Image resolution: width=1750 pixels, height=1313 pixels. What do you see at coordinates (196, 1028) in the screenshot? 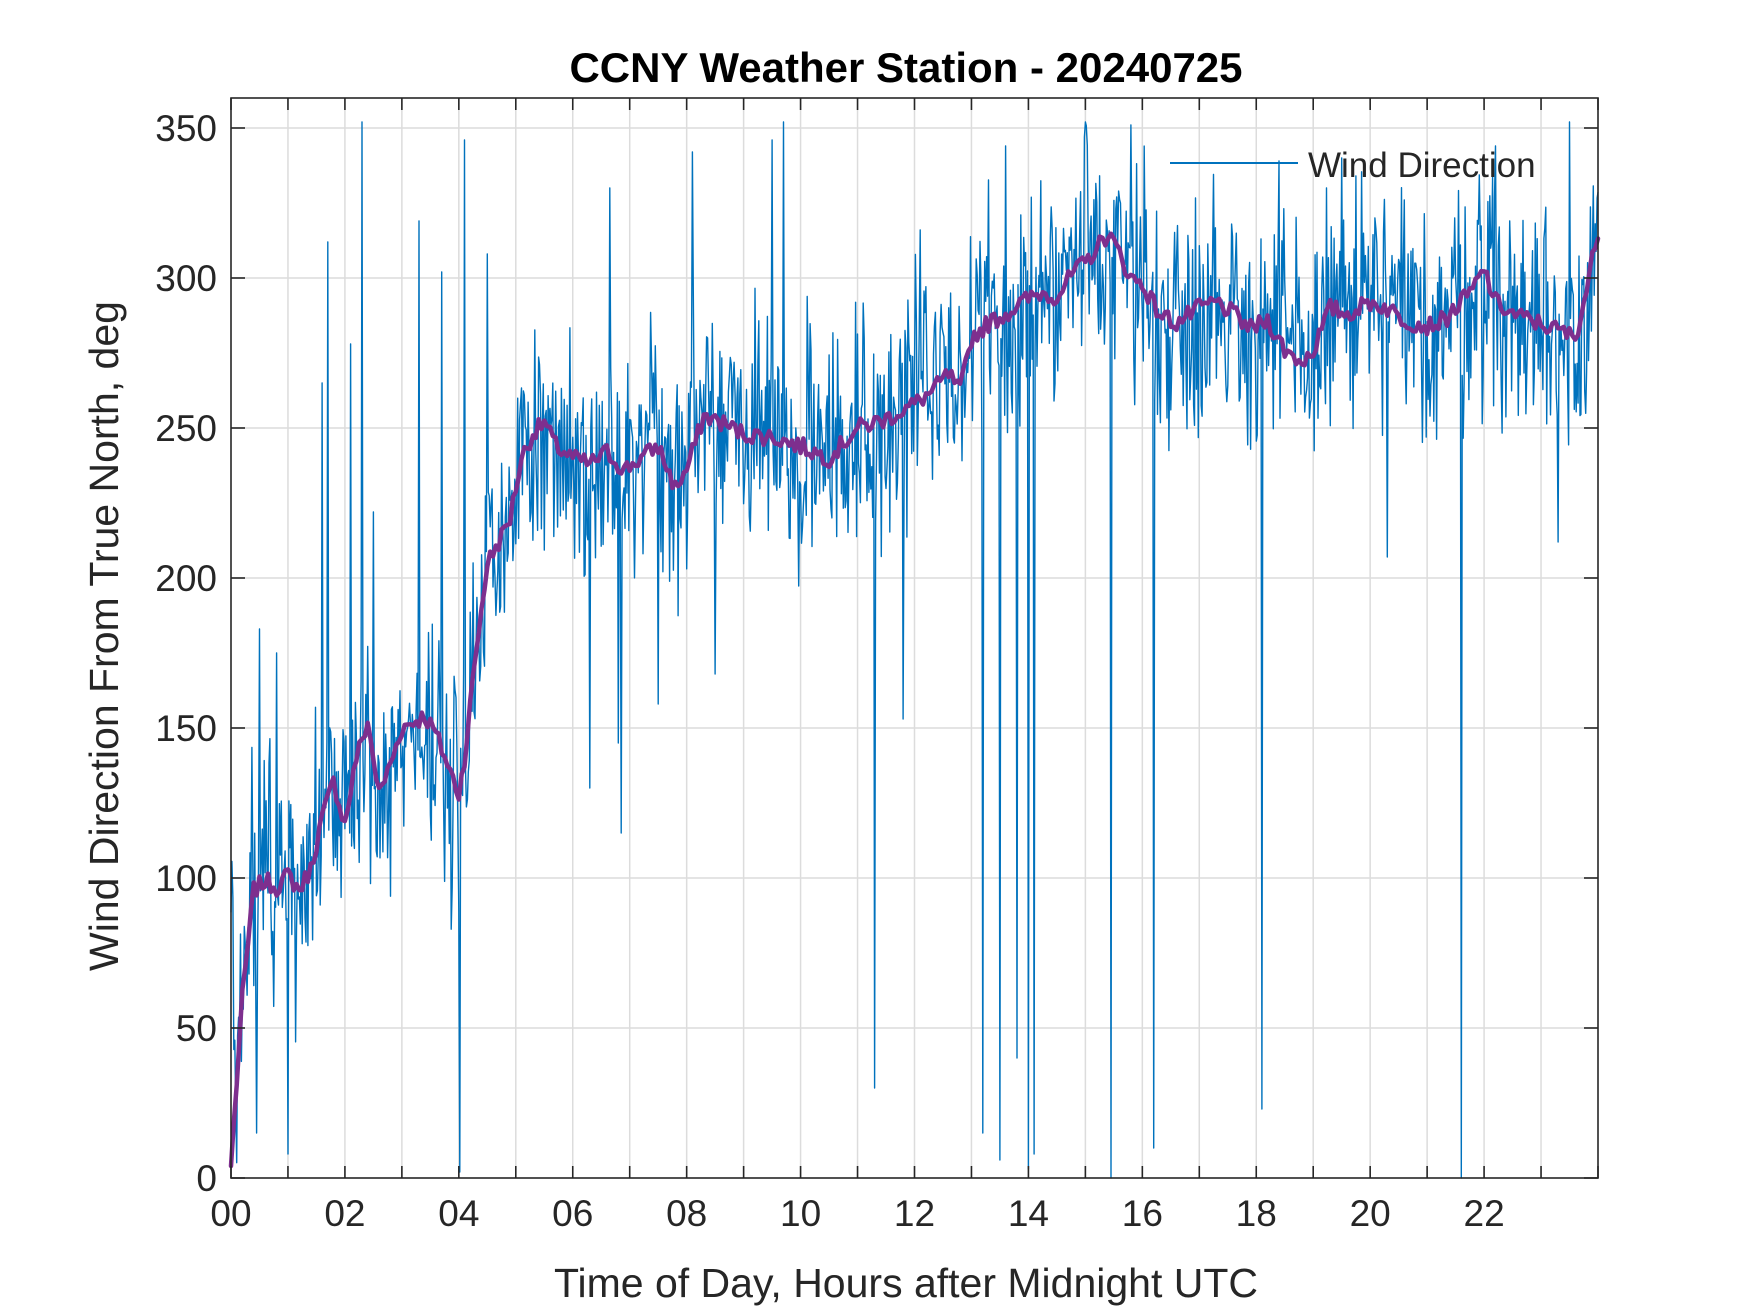
I see `y-tick-label: 50` at bounding box center [196, 1028].